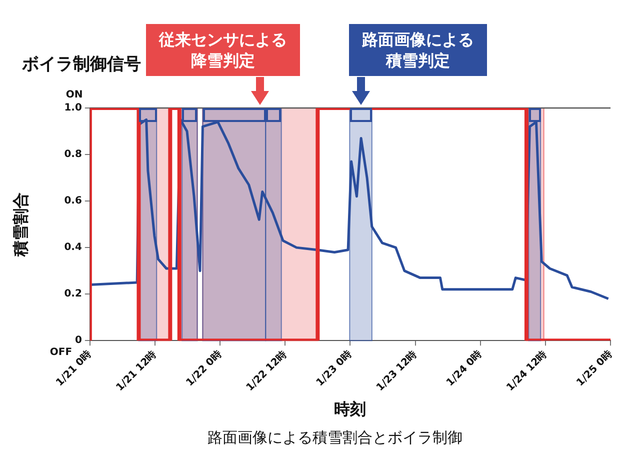 Image resolution: width=630 pixels, height=456 pixels. I want to click on band-label: 従来センサによる降雪判定, so click(223, 50).